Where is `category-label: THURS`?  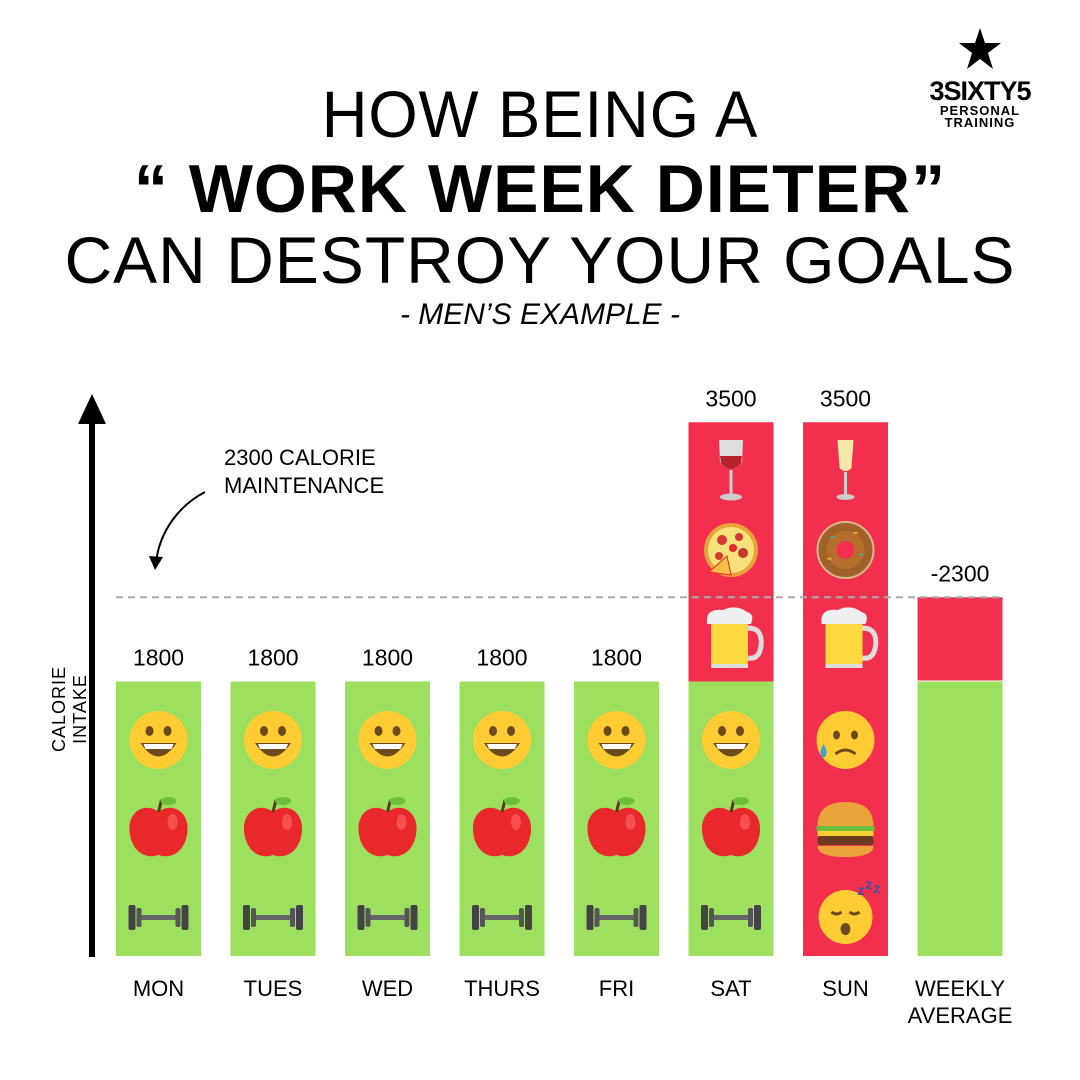 category-label: THURS is located at coordinates (502, 988).